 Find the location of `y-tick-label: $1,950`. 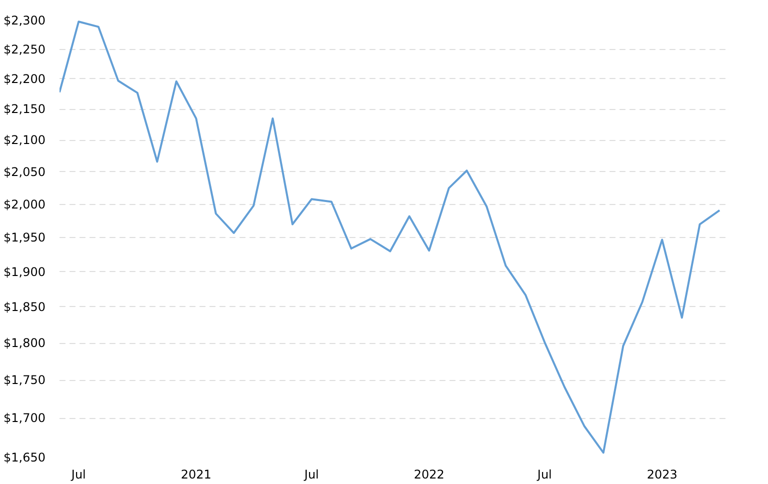

y-tick-label: $1,950 is located at coordinates (25, 237).